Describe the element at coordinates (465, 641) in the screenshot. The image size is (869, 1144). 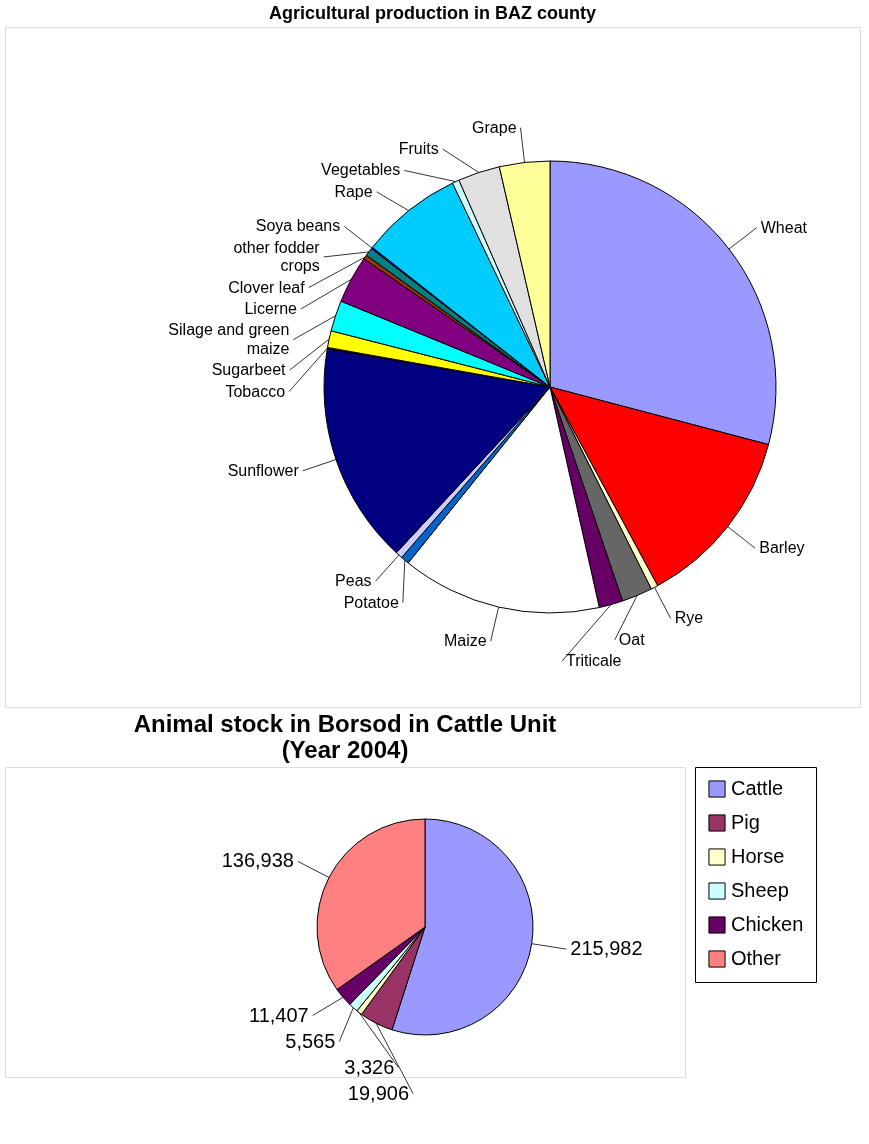
I see `slice-label: Maize` at that location.